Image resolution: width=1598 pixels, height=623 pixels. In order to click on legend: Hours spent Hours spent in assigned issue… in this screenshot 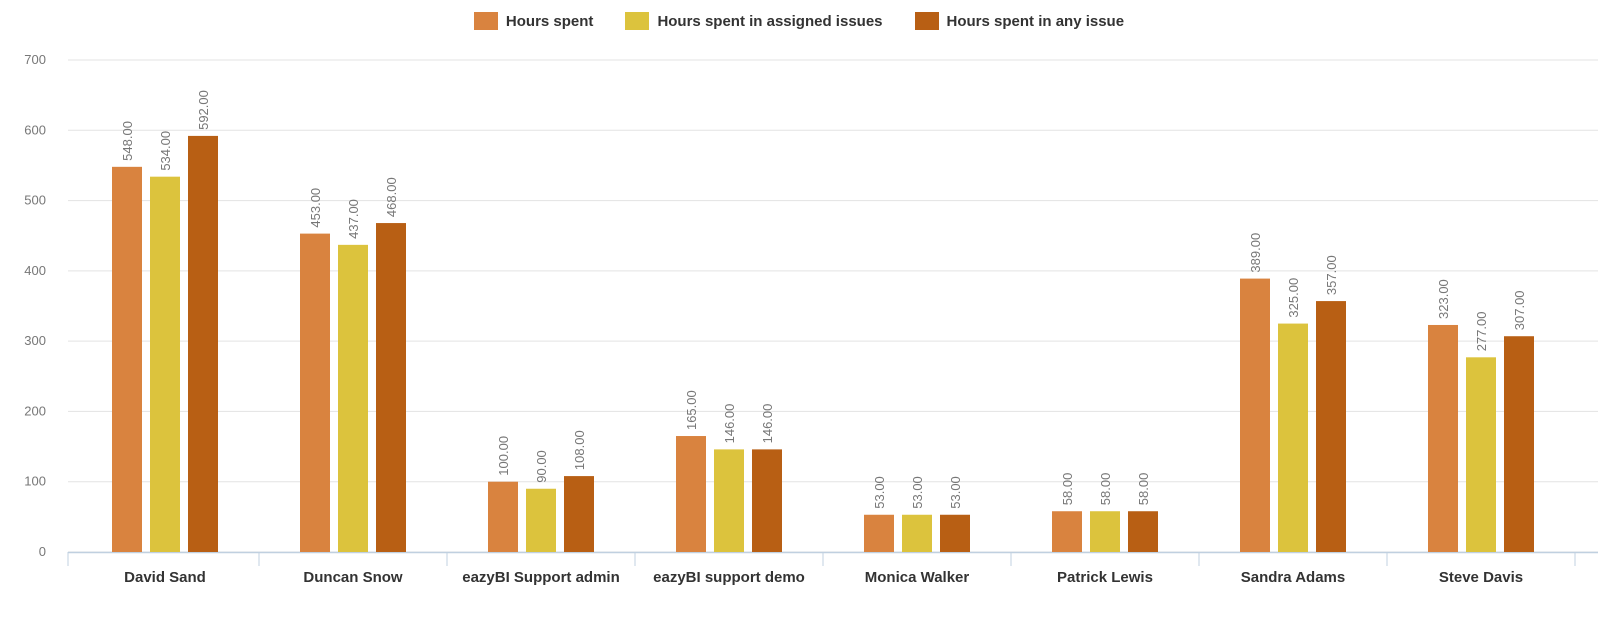, I will do `click(799, 21)`.